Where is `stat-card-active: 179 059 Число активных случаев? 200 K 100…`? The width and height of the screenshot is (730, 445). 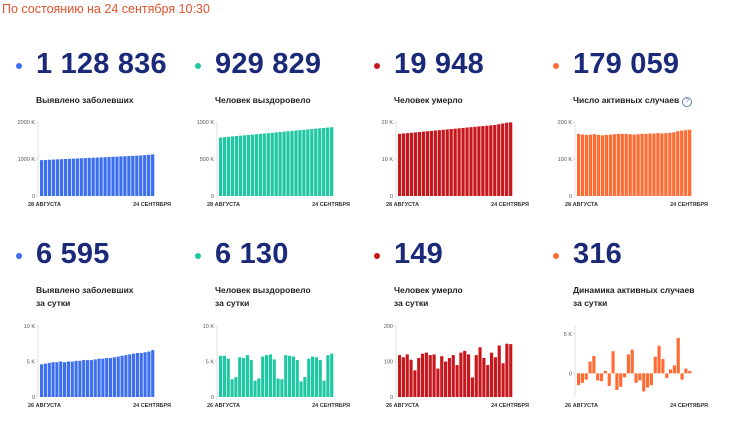 stat-card-active: 179 059 Число активных случаев? 200 K 100… is located at coordinates (640, 151).